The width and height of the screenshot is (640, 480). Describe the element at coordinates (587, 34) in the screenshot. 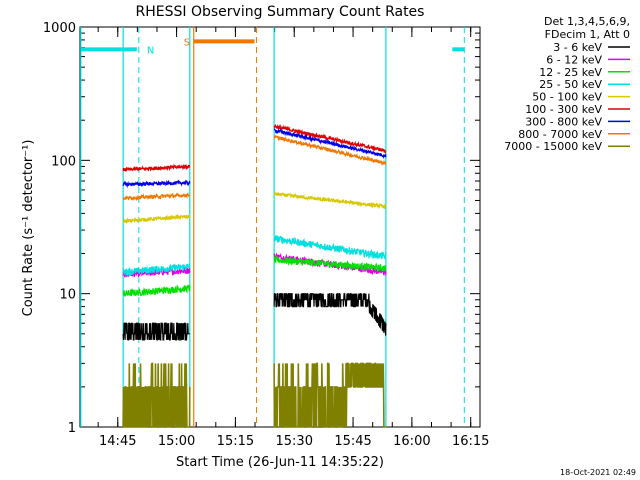

I see `legend-header-line-2: FDecim 1, Att 0` at that location.